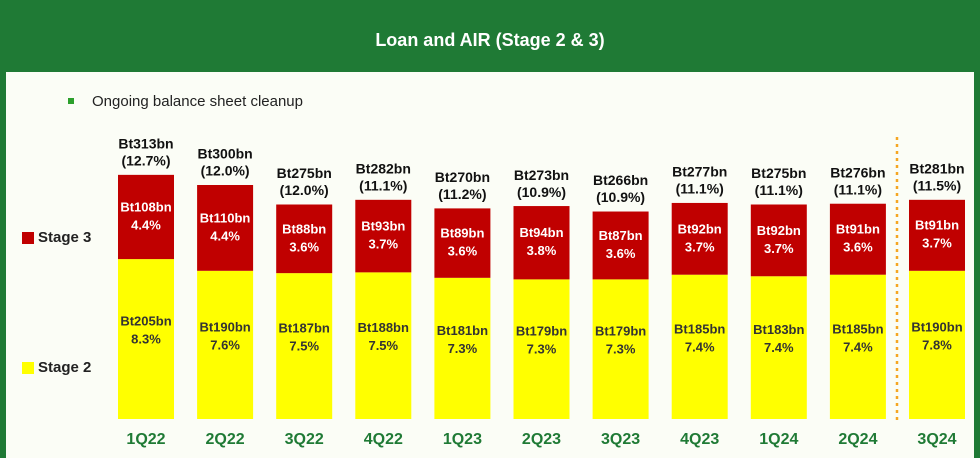  I want to click on value-label: Bt94bn, so click(541, 232).